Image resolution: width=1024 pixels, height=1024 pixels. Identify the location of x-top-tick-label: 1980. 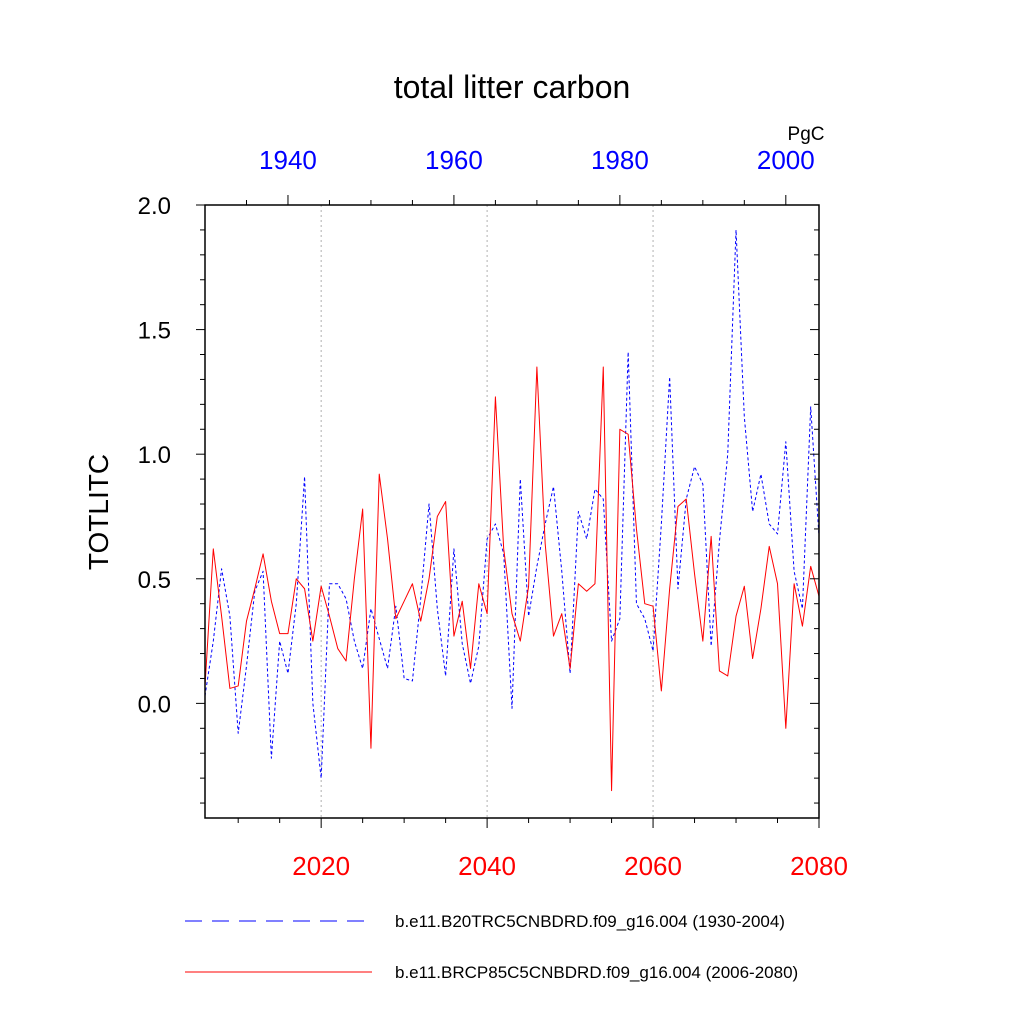
(620, 160).